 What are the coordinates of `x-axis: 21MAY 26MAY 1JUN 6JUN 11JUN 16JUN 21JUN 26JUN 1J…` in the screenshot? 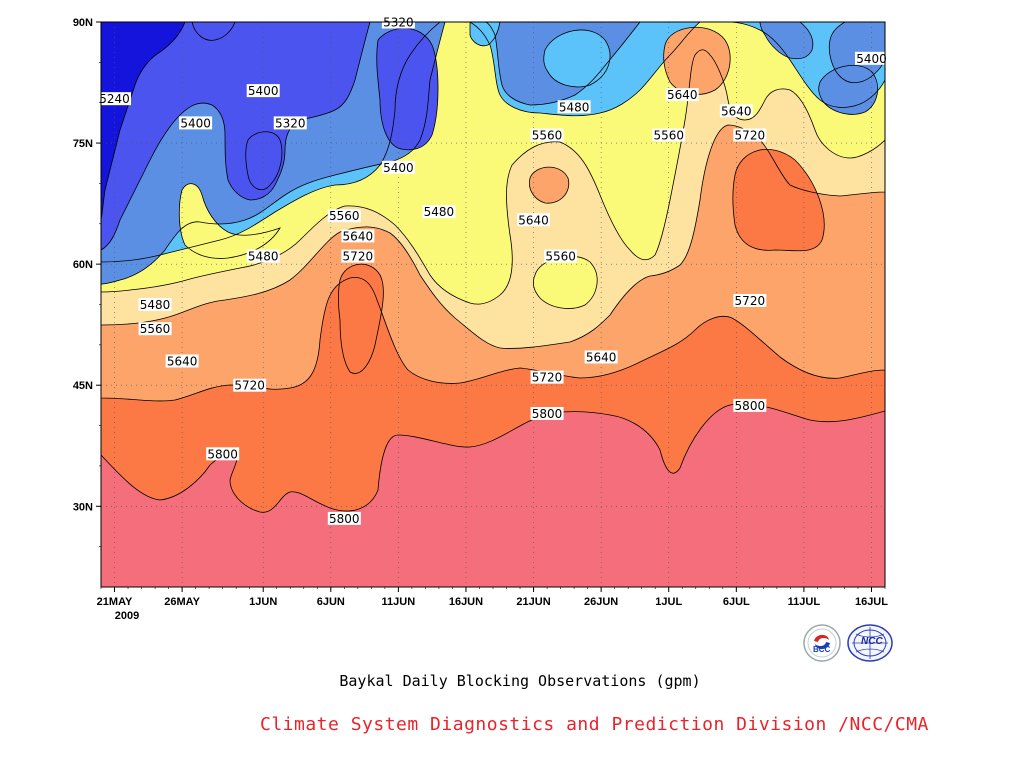 It's located at (492, 597).